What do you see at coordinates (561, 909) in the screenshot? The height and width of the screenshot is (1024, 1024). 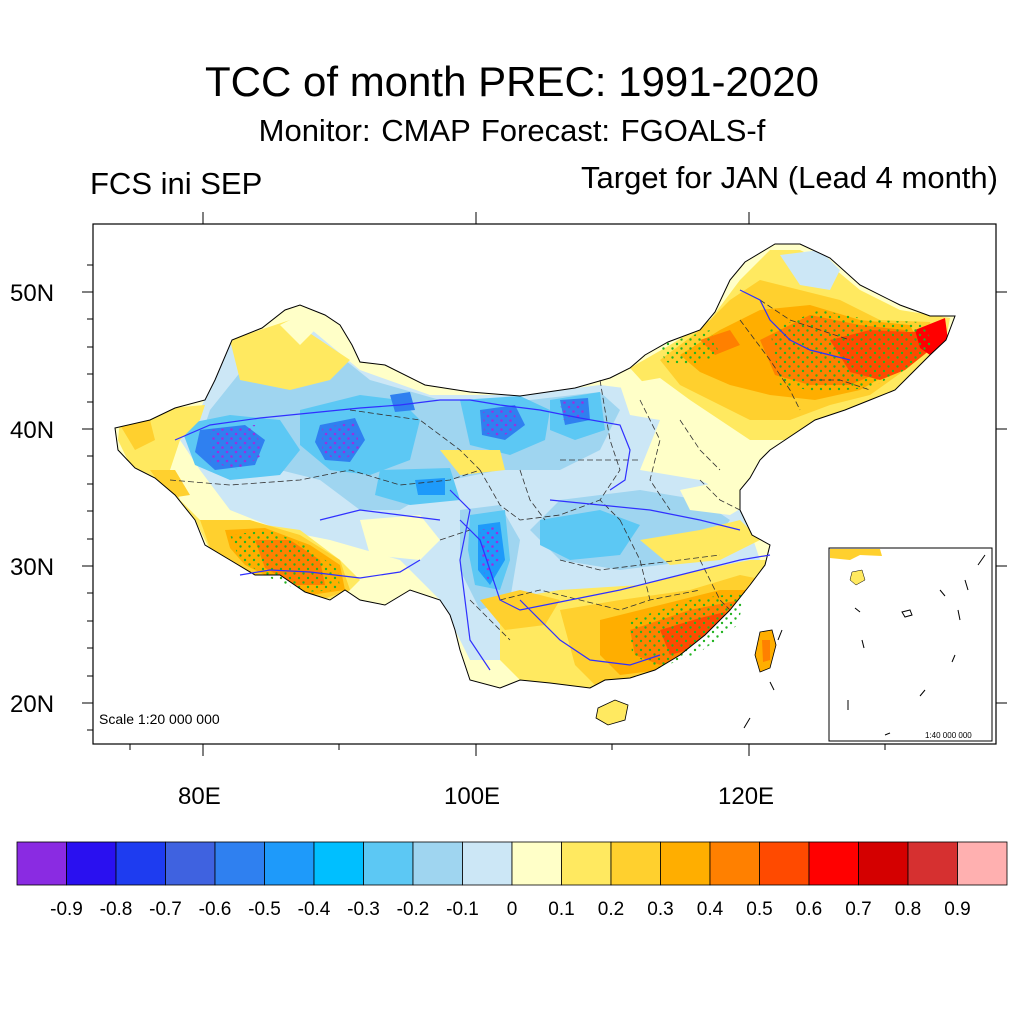 I see `colorbar-tick-label: 0.1` at bounding box center [561, 909].